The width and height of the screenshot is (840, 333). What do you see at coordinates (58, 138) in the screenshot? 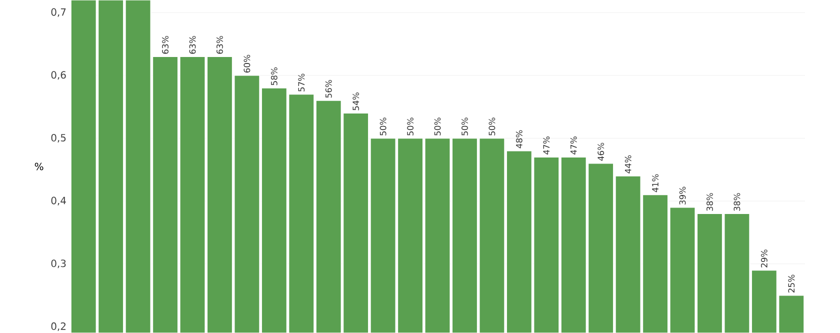
I see `y-tick-label: 0,5` at bounding box center [58, 138].